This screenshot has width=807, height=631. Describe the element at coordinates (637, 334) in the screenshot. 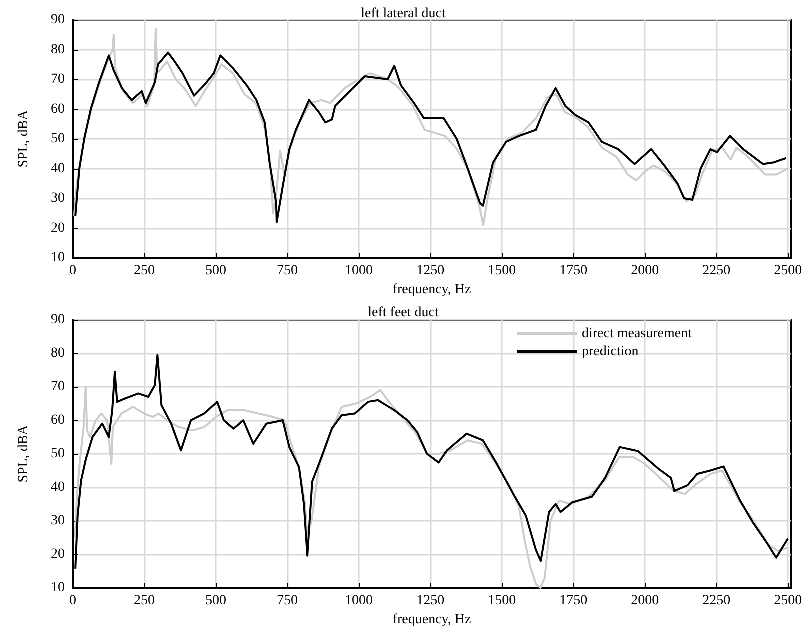

I see `legend-label: direct measurement` at that location.